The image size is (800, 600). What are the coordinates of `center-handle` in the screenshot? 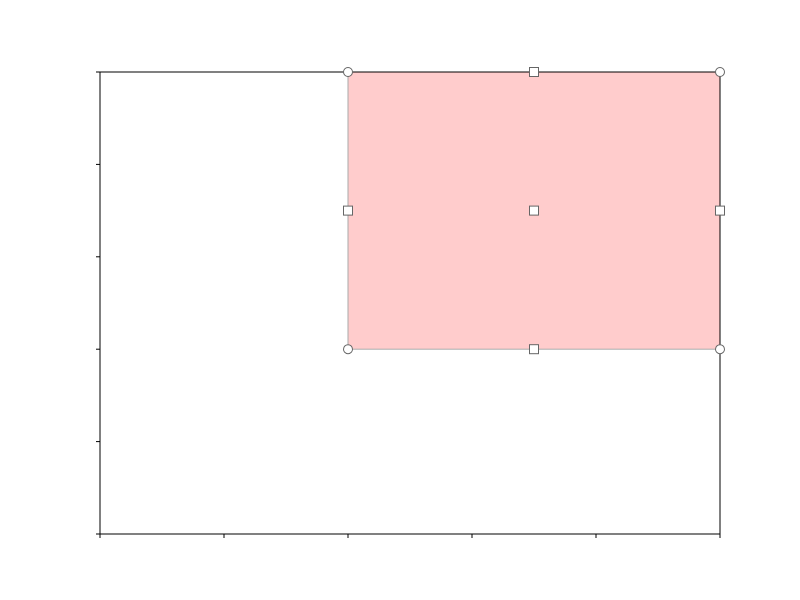 It's located at (534, 210).